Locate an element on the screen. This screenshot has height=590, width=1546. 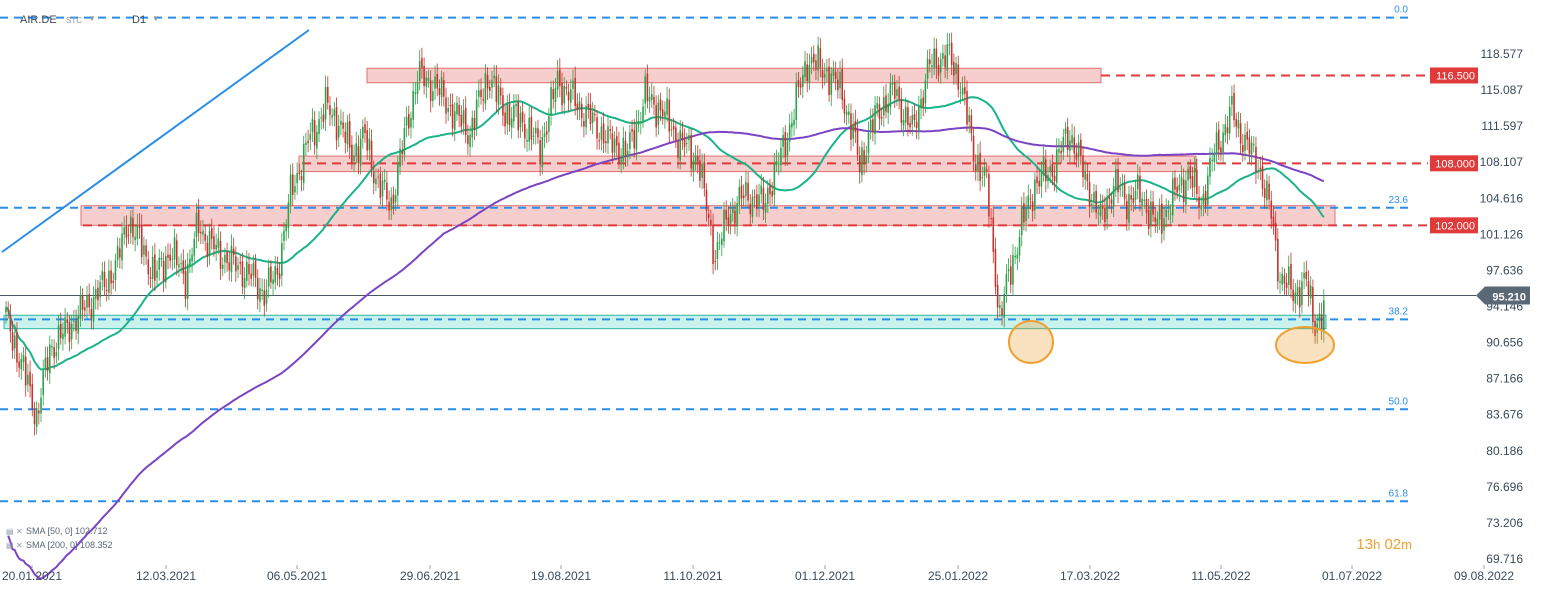
x-tick-label: 06.05.2021 is located at coordinates (297, 576).